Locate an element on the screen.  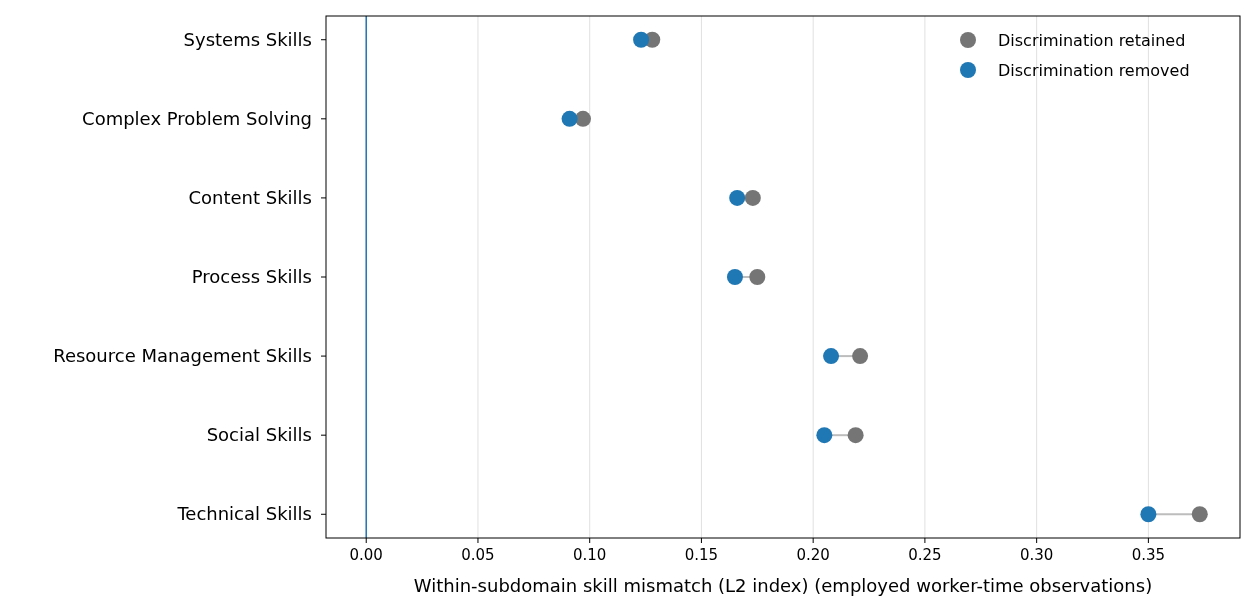
y-tick-label: Complex Problem Solving is located at coordinates (197, 118).